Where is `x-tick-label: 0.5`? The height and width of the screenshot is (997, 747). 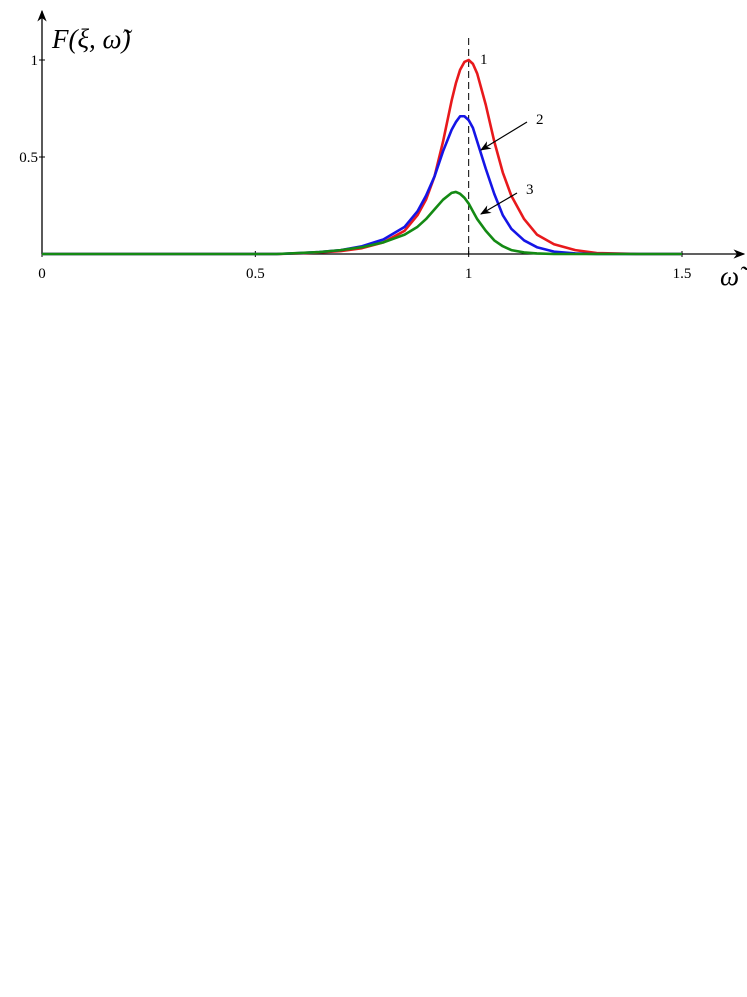 x-tick-label: 0.5 is located at coordinates (255, 274).